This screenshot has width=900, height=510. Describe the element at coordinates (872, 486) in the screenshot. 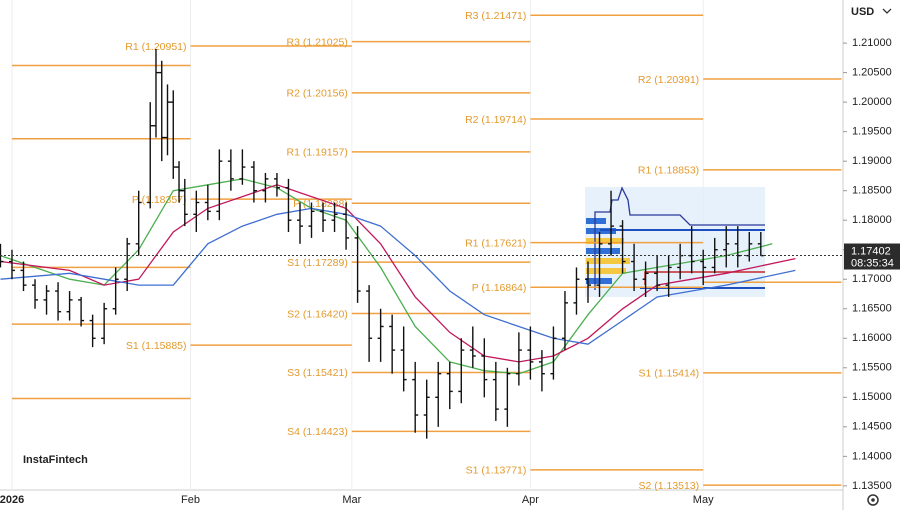

I see `y-tick-label: 1.13500` at that location.